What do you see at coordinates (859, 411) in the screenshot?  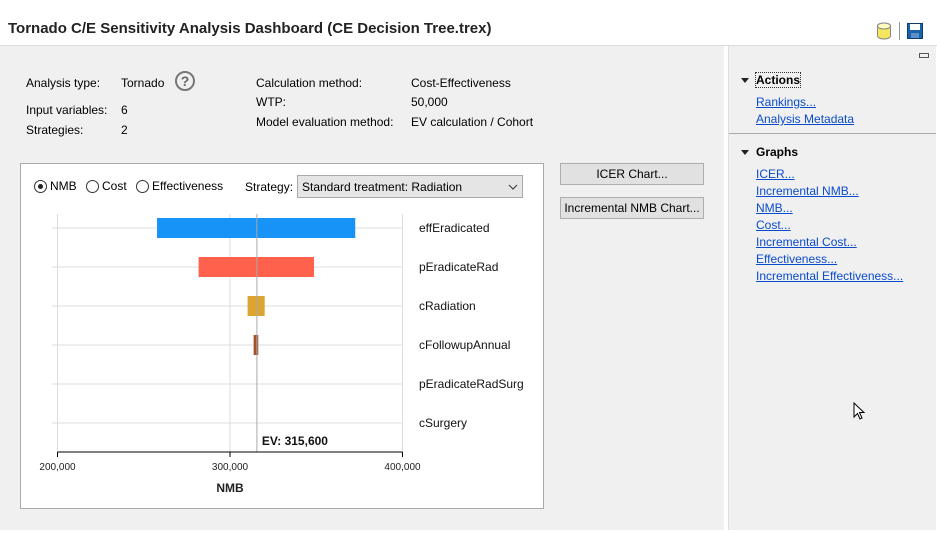 I see `mouse-cursor-icon` at bounding box center [859, 411].